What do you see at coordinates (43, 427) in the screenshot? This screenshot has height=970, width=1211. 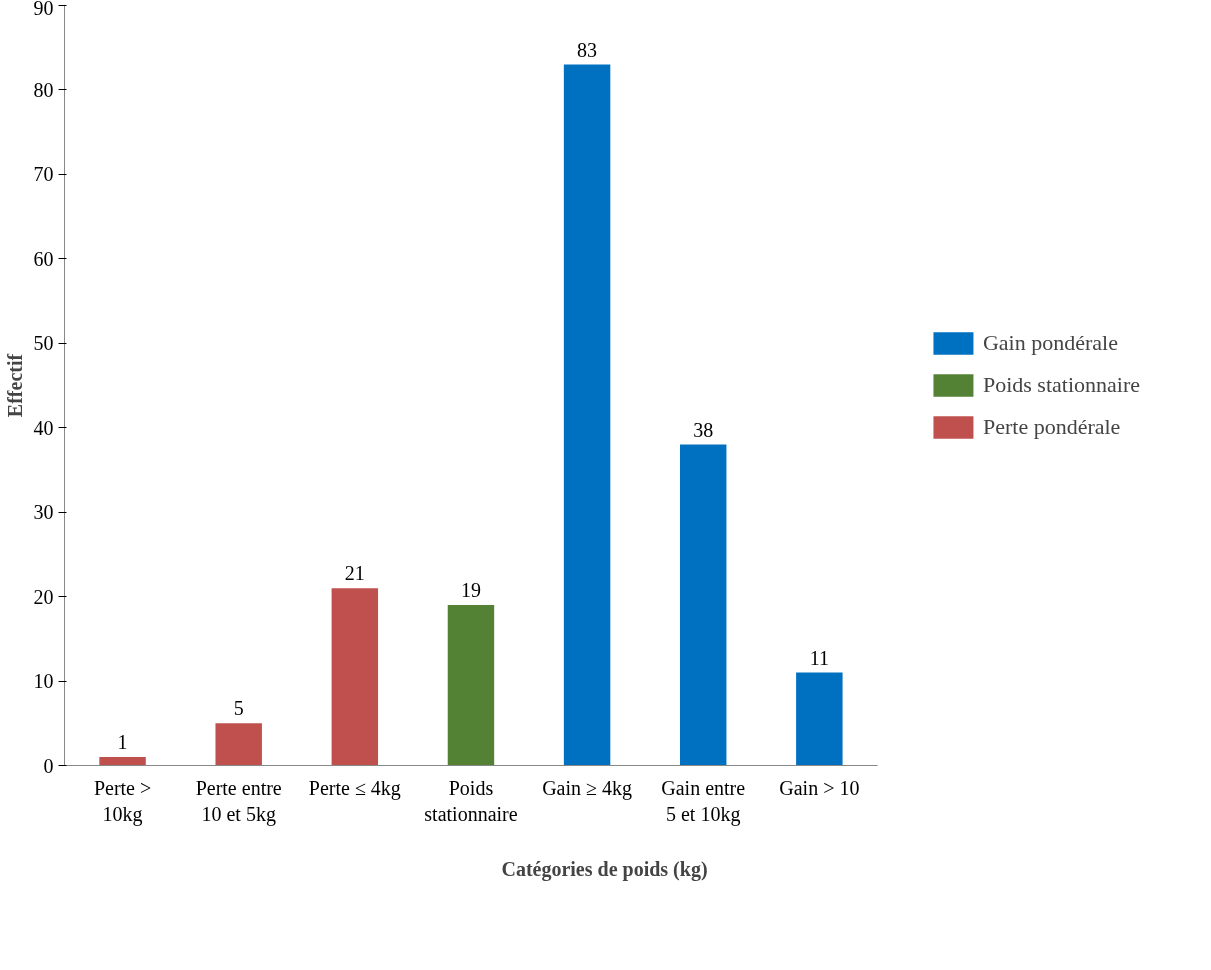 I see `y-tick-label: 40` at bounding box center [43, 427].